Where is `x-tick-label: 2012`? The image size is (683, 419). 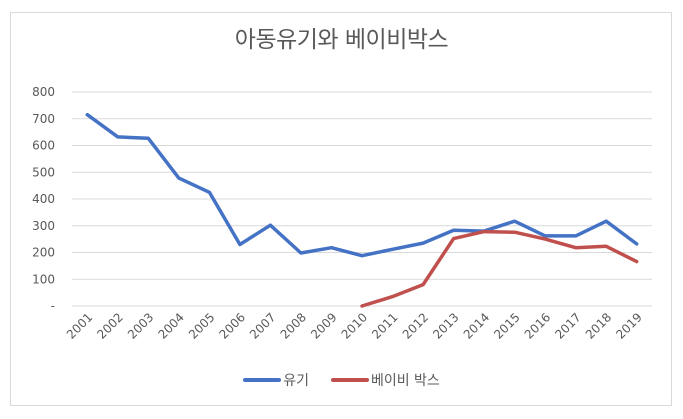 x-tick-label: 2012 is located at coordinates (415, 325).